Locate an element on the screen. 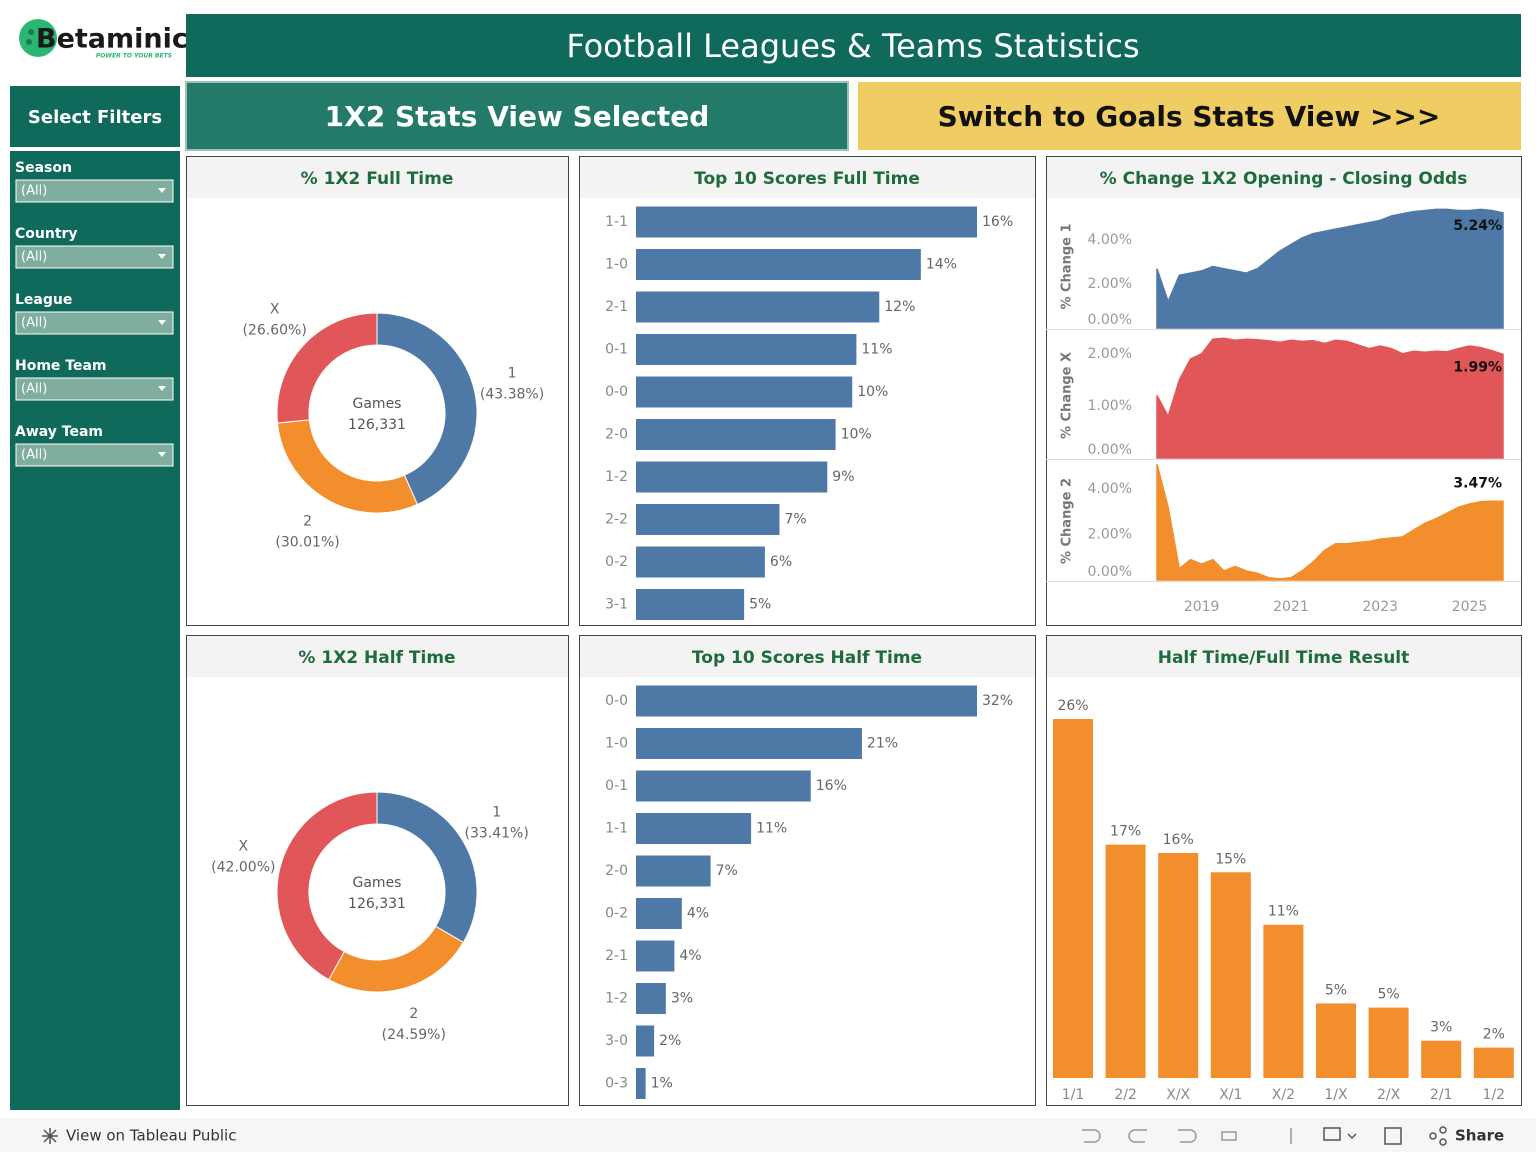 The height and width of the screenshot is (1152, 1536). area is located at coordinates (1330, 522).